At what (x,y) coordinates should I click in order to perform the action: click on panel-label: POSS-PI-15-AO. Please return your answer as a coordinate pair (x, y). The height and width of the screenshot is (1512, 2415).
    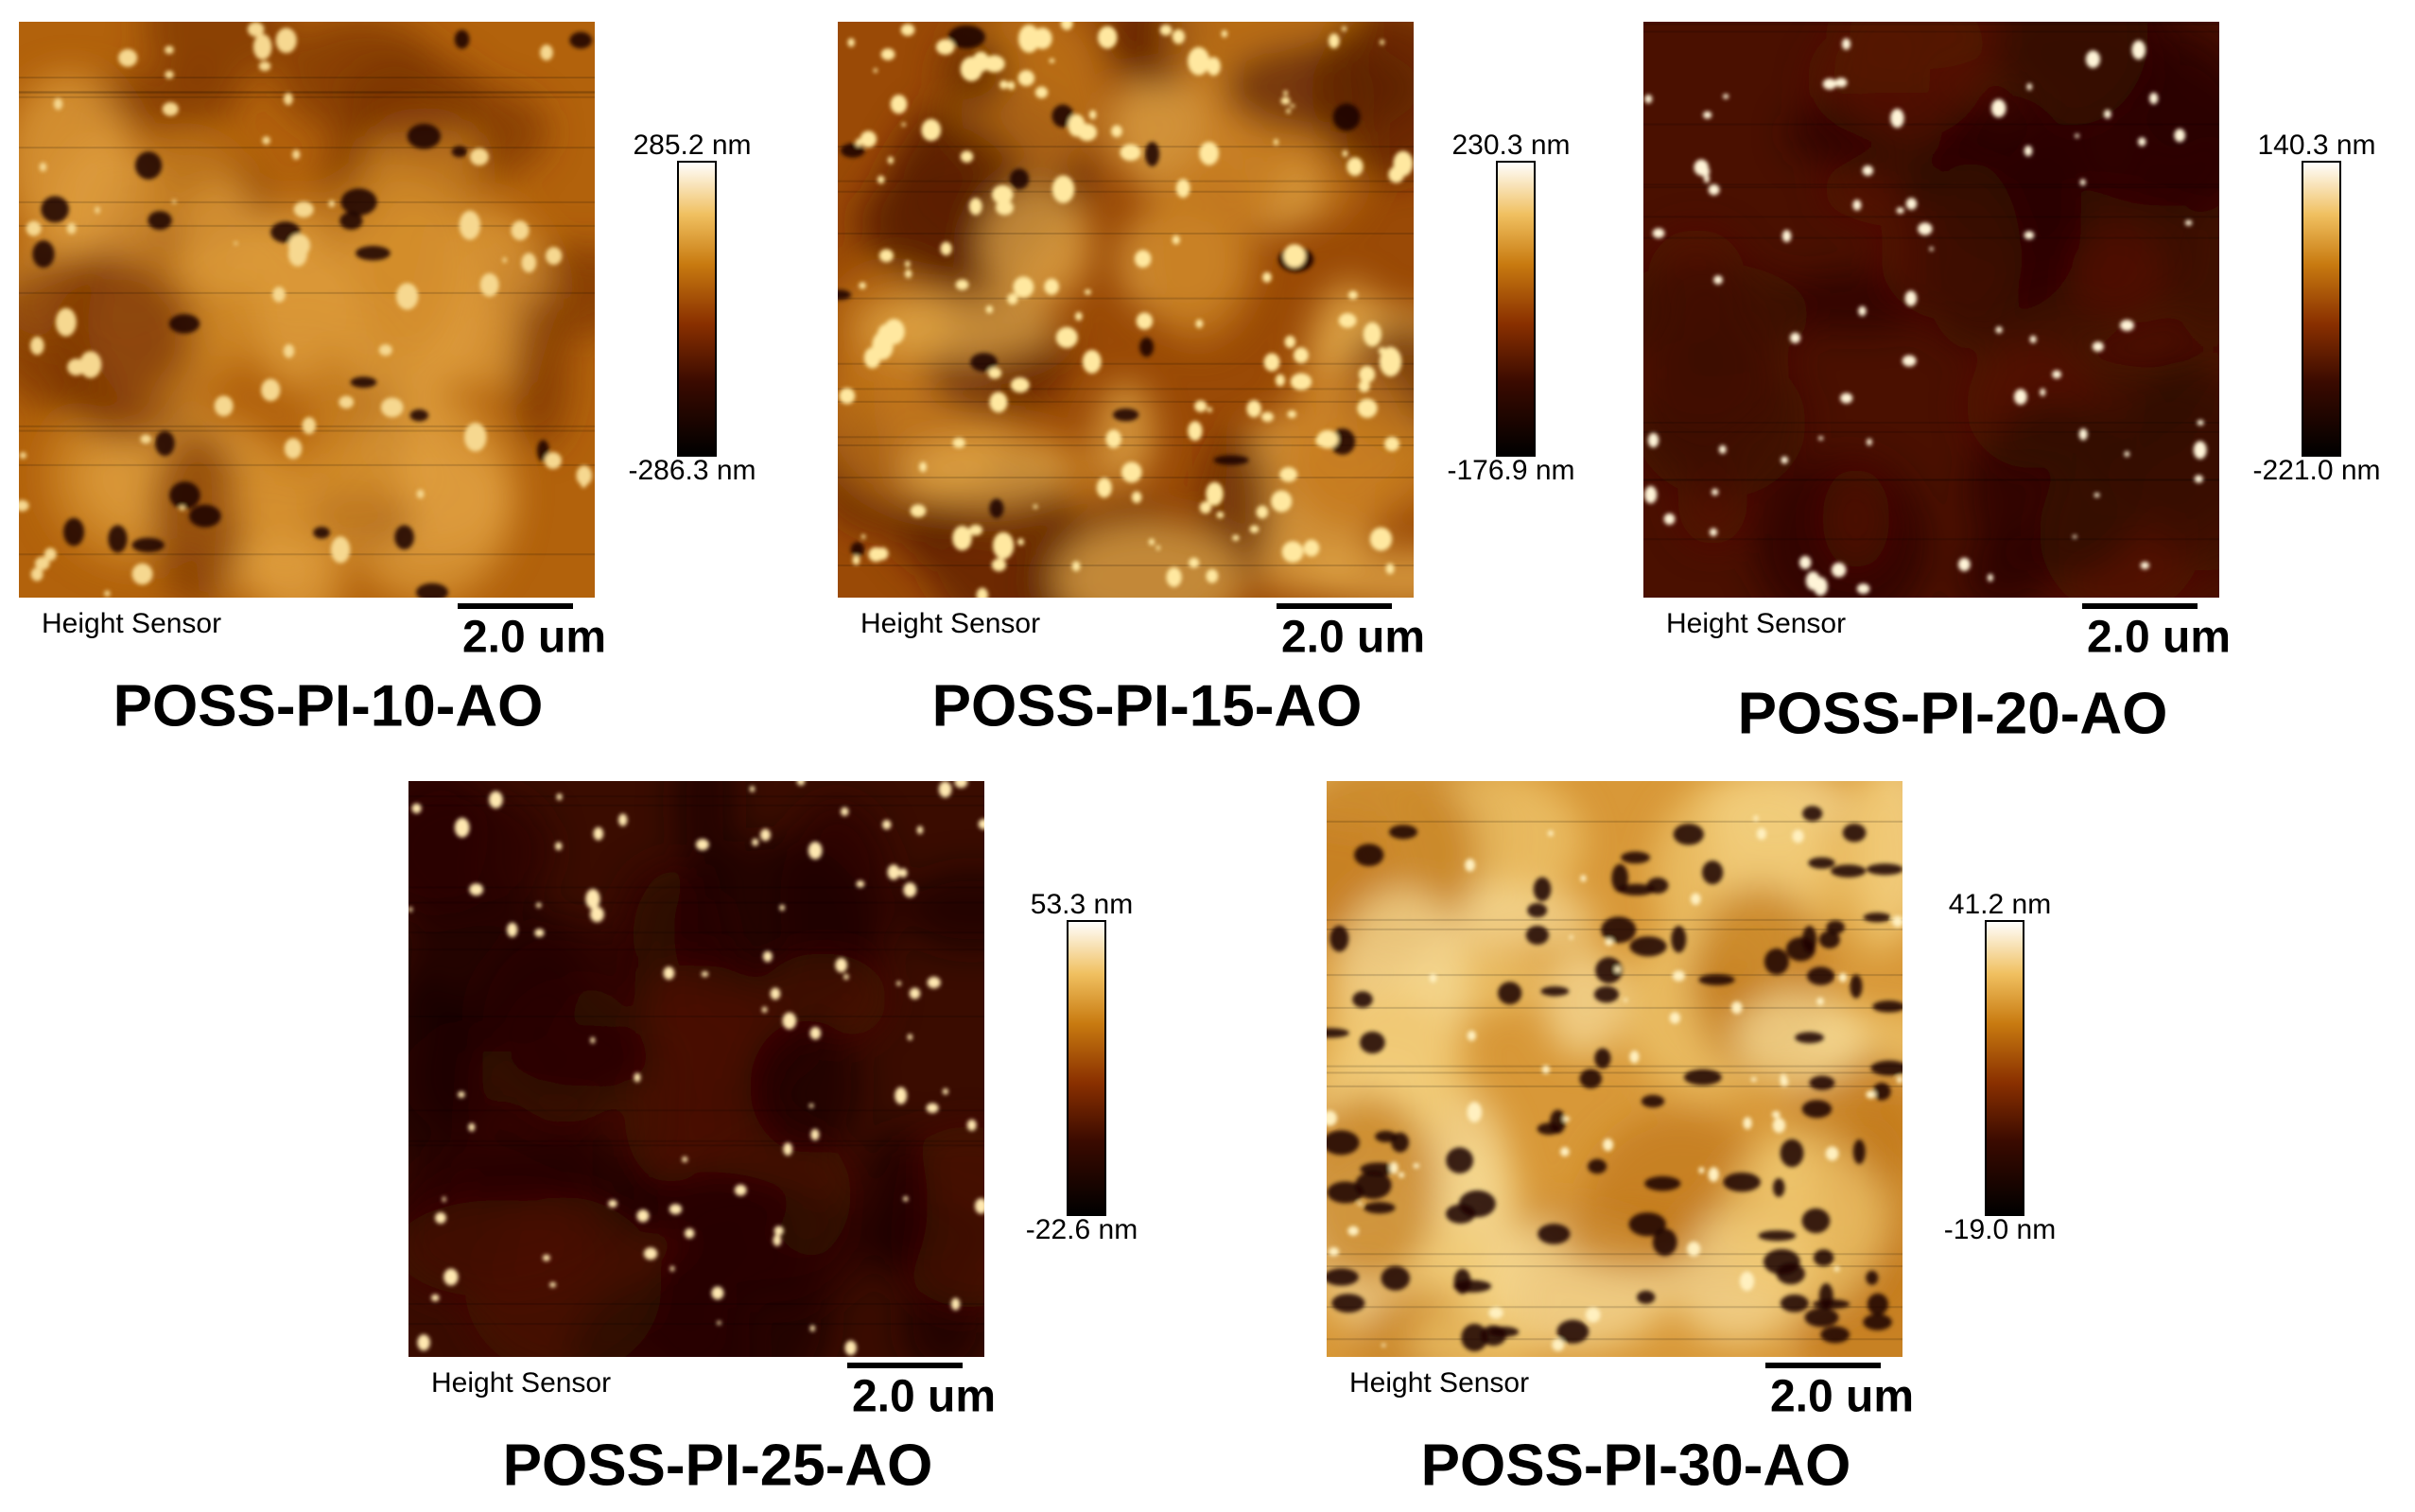
    Looking at the image, I should click on (1147, 706).